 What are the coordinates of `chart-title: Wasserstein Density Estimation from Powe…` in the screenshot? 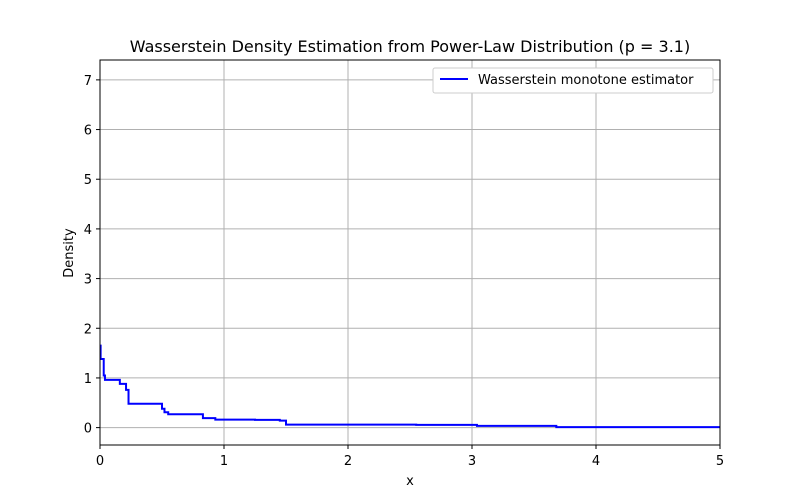 It's located at (410, 46).